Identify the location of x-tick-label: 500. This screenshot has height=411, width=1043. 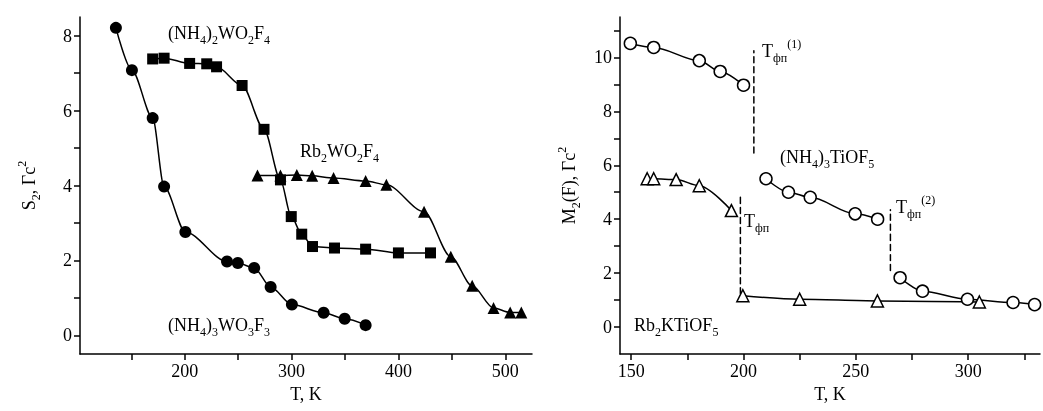
(505, 371).